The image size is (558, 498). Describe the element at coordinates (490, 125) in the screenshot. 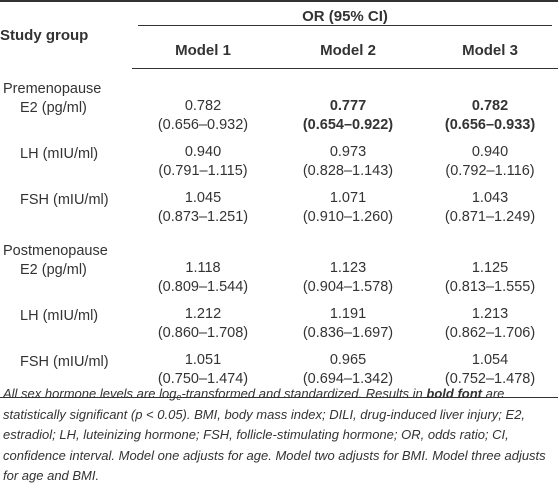

I see `ci-value: (0.656–0.933)` at that location.